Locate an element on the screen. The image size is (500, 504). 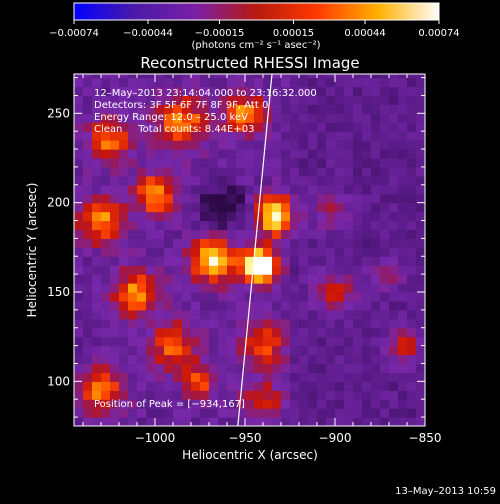
colorbar-tick-label: −0.00074 is located at coordinates (74, 33).